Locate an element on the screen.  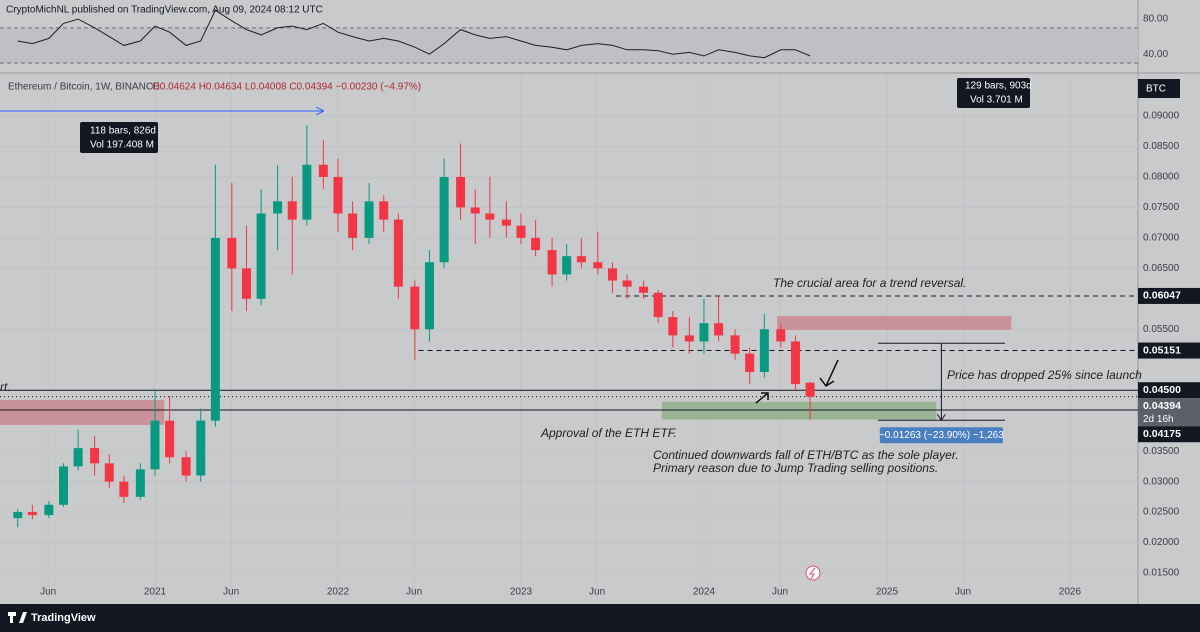
rsi-band is located at coordinates (569, 45).